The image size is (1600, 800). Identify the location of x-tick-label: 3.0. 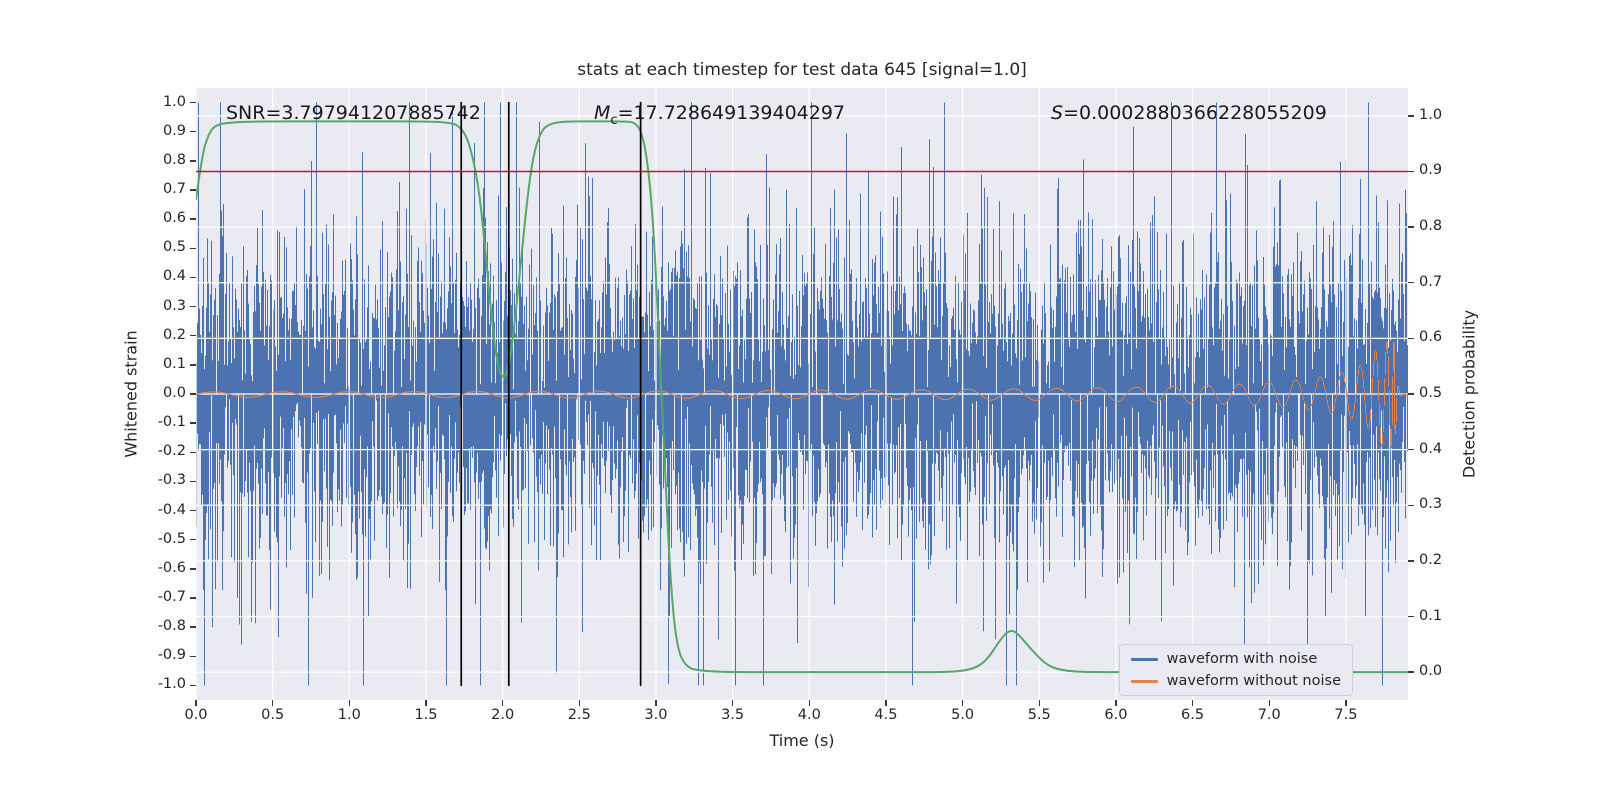
(656, 715).